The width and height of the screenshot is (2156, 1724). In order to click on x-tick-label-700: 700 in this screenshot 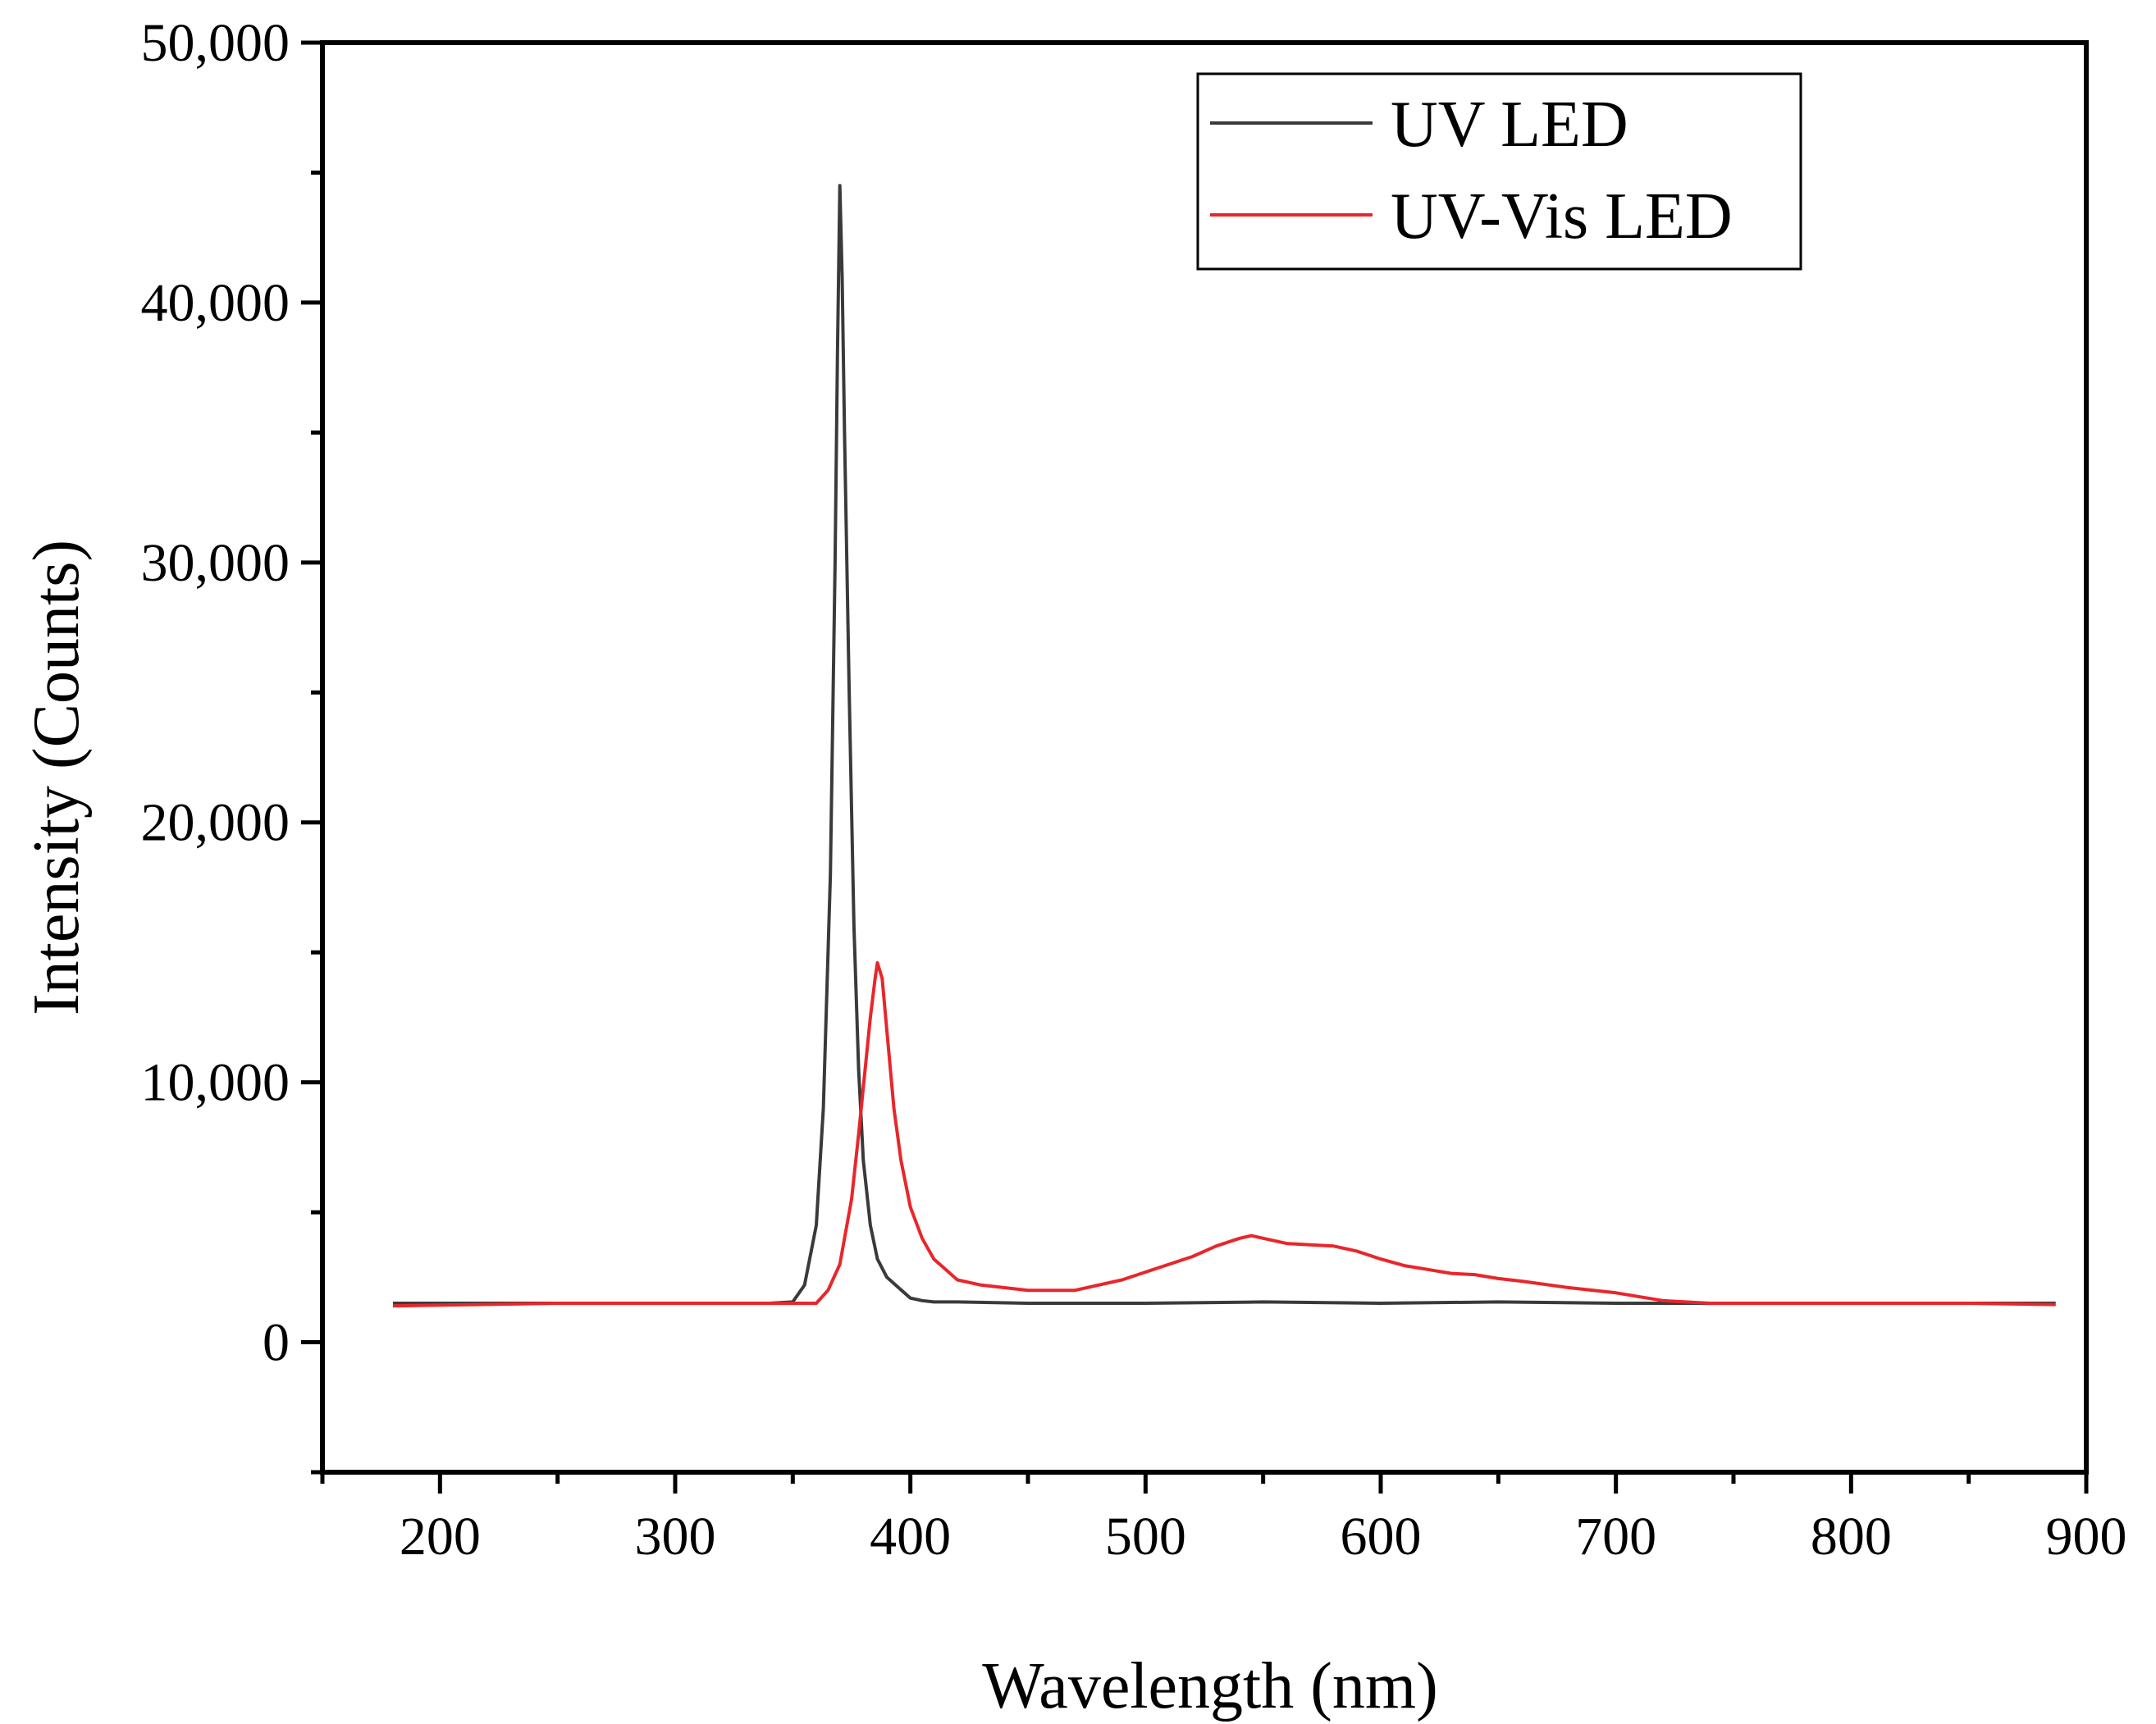, I will do `click(1616, 1537)`.